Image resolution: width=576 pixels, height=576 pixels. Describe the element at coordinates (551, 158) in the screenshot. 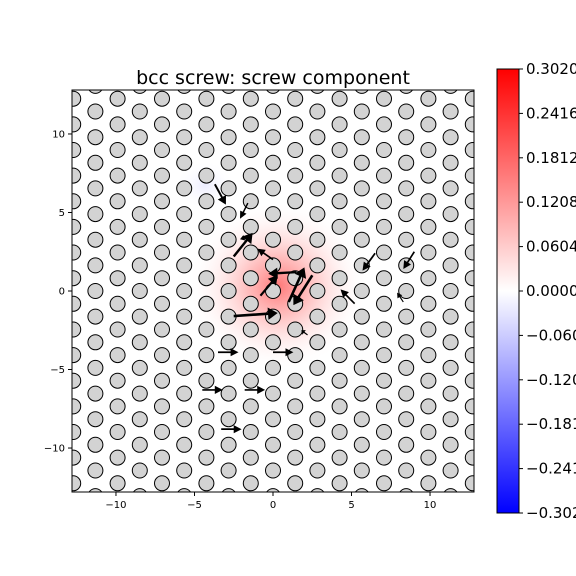

I see `colorbar-tick-label: 0.1812` at that location.